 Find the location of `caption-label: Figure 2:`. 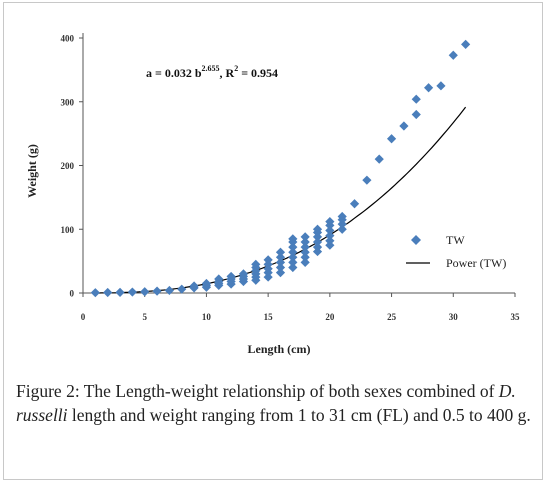

caption-label: Figure 2: is located at coordinates (48, 391).